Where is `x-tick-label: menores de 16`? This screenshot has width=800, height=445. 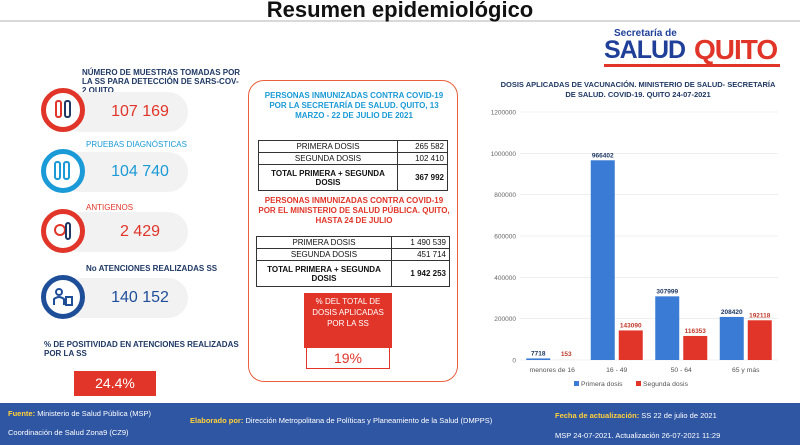 x-tick-label: menores de 16 is located at coordinates (553, 370).